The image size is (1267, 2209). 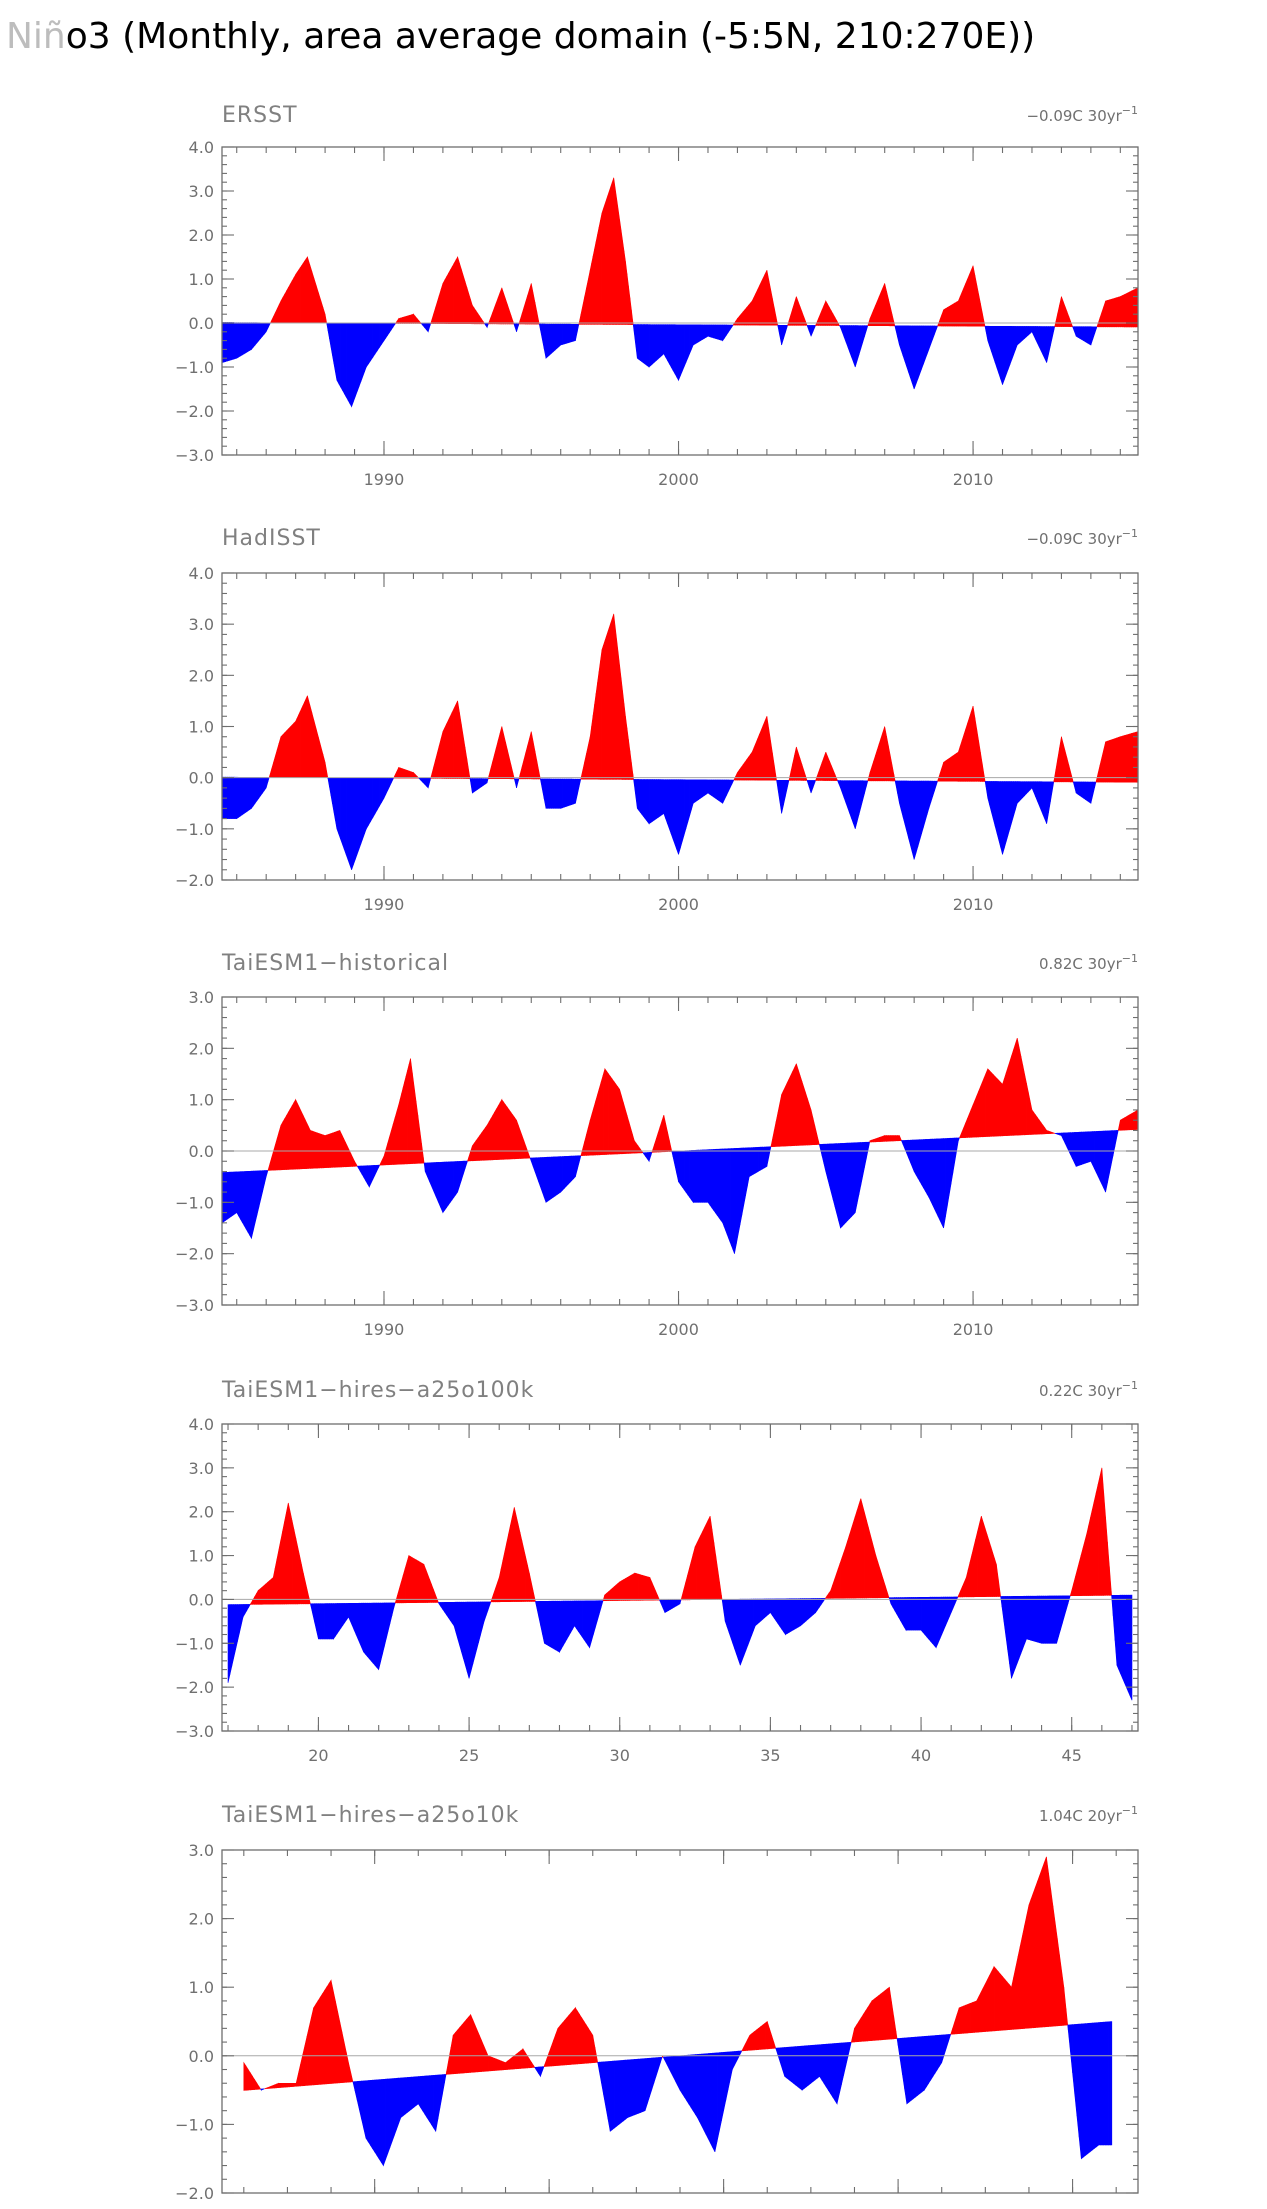 What do you see at coordinates (201, 191) in the screenshot?
I see `y-tick-label: 3.0` at bounding box center [201, 191].